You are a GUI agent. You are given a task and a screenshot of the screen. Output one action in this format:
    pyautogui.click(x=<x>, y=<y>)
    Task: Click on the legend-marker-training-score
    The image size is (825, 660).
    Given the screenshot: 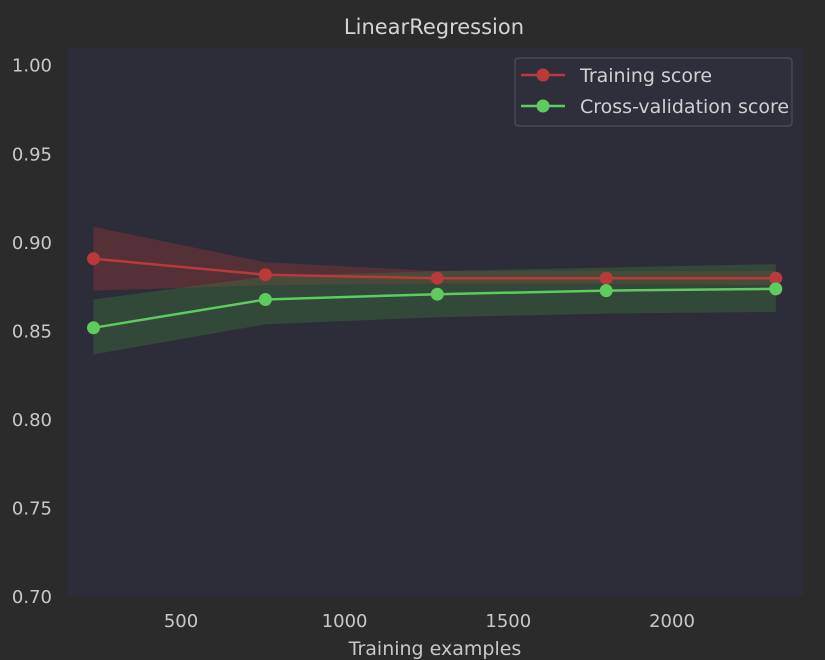 What is the action you would take?
    pyautogui.click(x=543, y=75)
    